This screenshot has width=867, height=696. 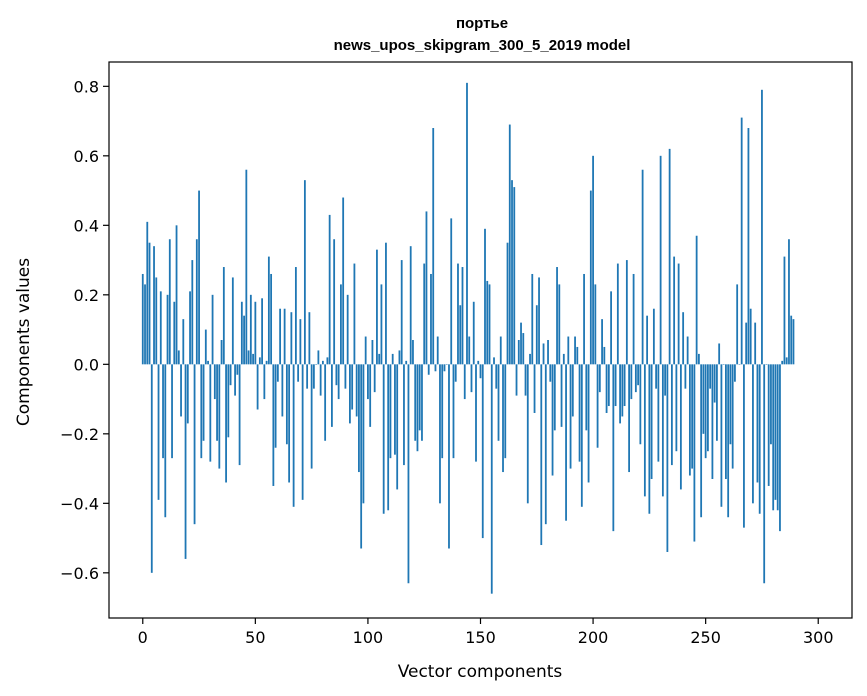 What do you see at coordinates (480, 637) in the screenshot?
I see `x-tick-label: 150` at bounding box center [480, 637].